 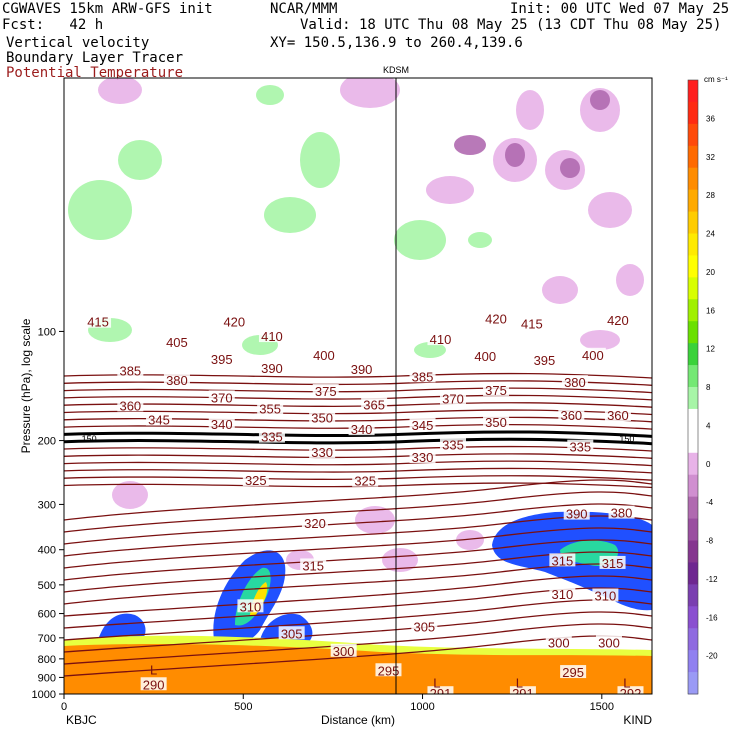 I want to click on theta-label-10: 400, so click(x=485, y=356).